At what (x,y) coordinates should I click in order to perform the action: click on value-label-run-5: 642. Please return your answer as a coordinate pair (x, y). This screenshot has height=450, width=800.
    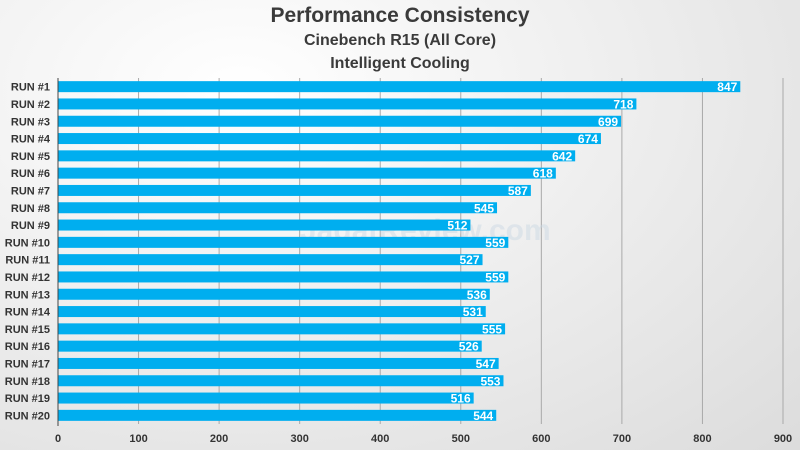
    Looking at the image, I should click on (562, 156).